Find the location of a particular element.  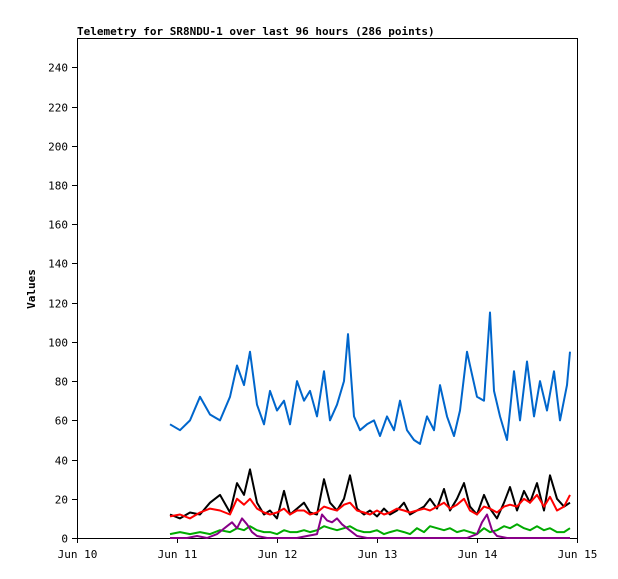

y-tick-label: 120 is located at coordinates (58, 304).